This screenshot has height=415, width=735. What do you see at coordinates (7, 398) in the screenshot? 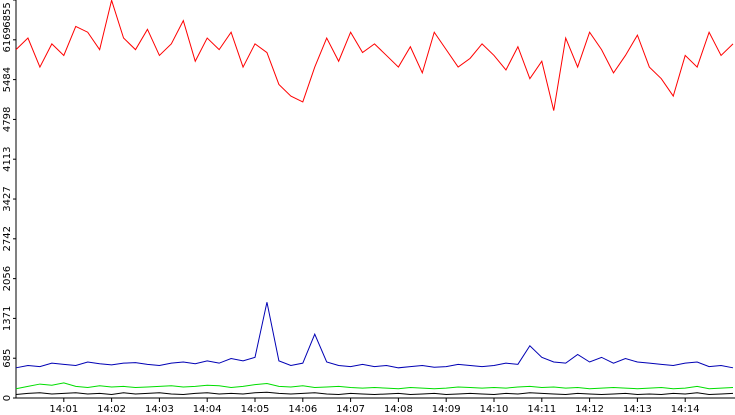
I see `y-tick-label: 0` at bounding box center [7, 398].